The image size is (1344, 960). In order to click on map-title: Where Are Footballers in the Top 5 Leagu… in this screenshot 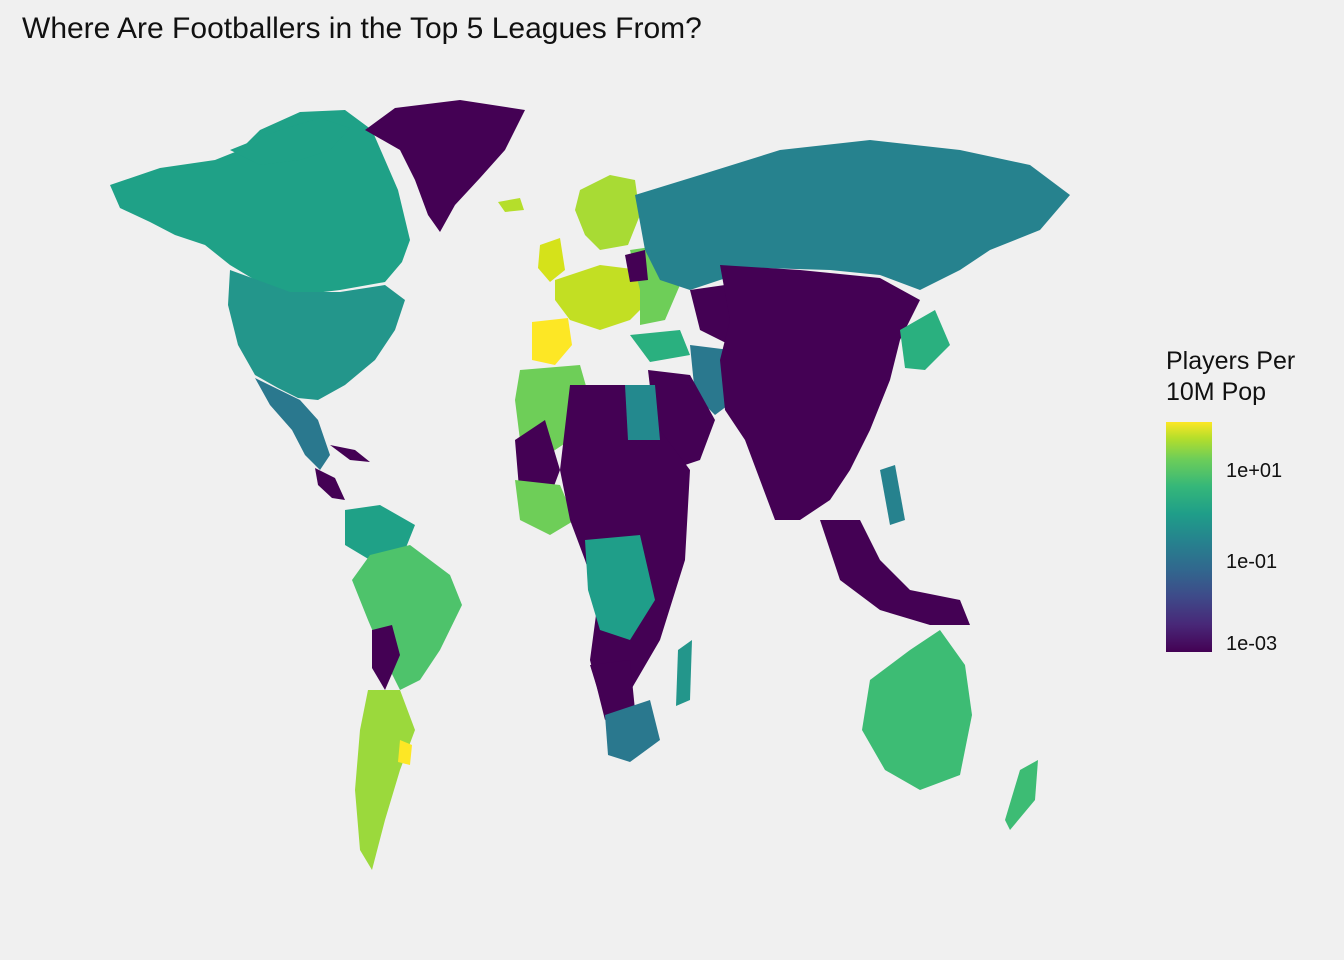, I will do `click(362, 28)`.